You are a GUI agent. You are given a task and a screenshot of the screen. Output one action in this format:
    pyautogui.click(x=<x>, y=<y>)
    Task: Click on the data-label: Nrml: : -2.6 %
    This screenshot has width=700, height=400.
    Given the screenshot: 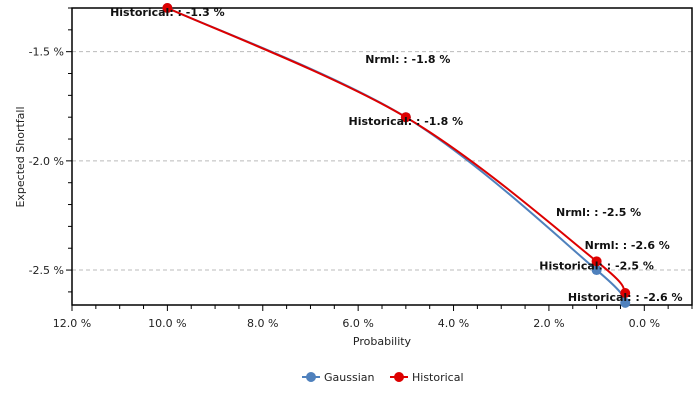 What is the action you would take?
    pyautogui.click(x=627, y=245)
    